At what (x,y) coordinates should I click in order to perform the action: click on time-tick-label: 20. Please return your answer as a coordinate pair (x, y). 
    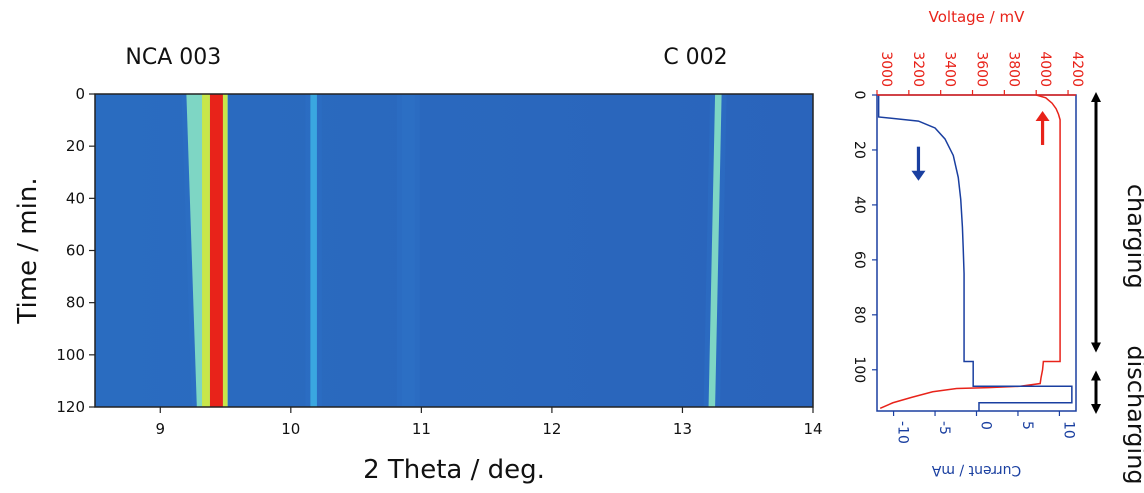
    Looking at the image, I should click on (859, 150).